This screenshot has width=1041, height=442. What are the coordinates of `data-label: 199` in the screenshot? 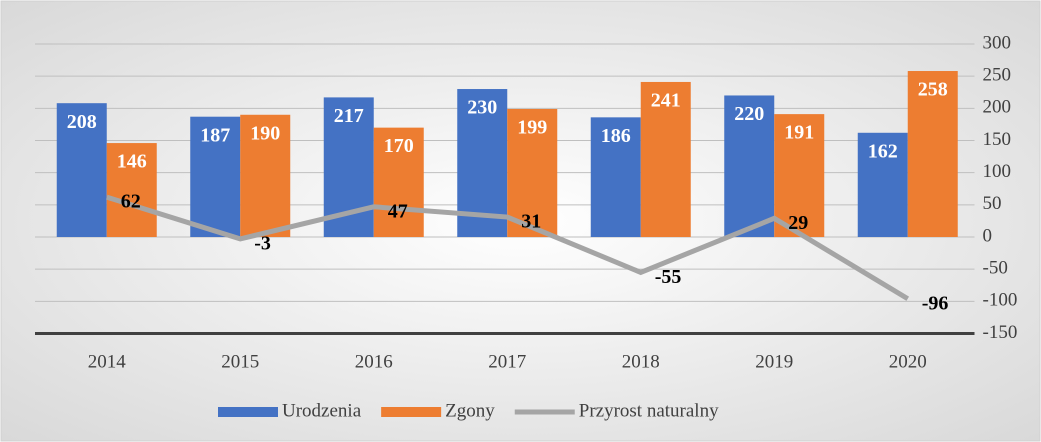 It's located at (532, 128).